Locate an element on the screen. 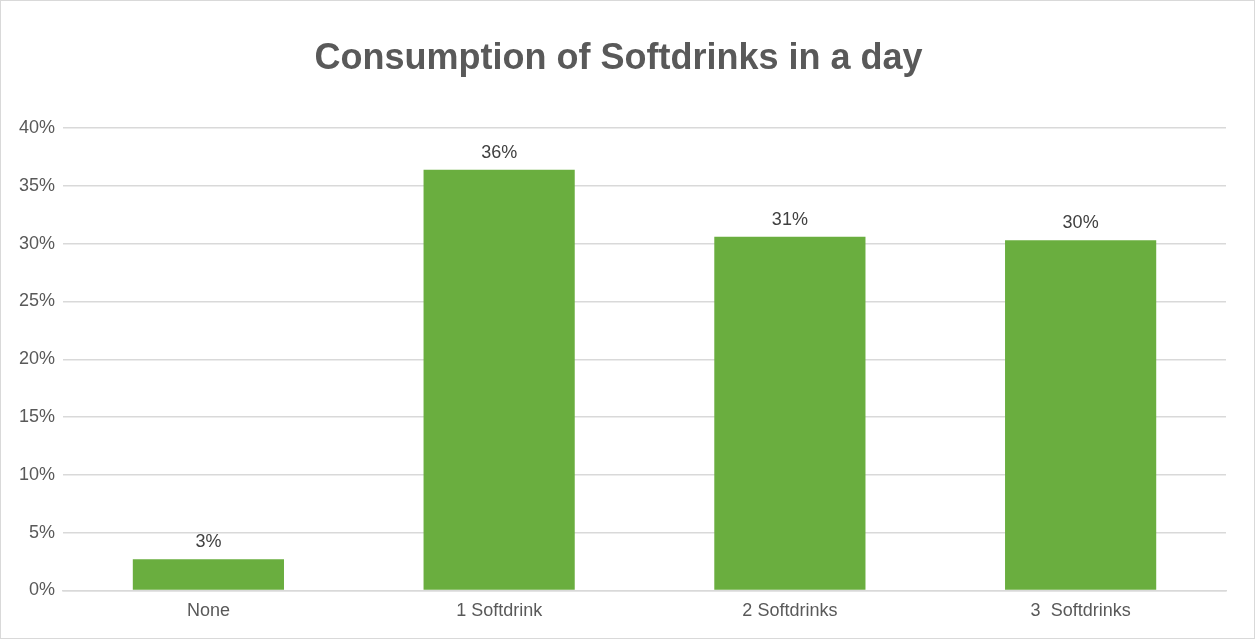 The image size is (1255, 639). data-label: 31% is located at coordinates (789, 218).